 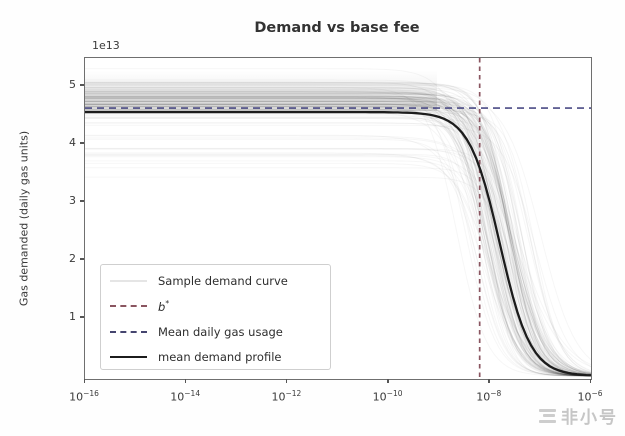 I want to click on mean-daily-gas-usage-swatch, so click(x=128, y=331).